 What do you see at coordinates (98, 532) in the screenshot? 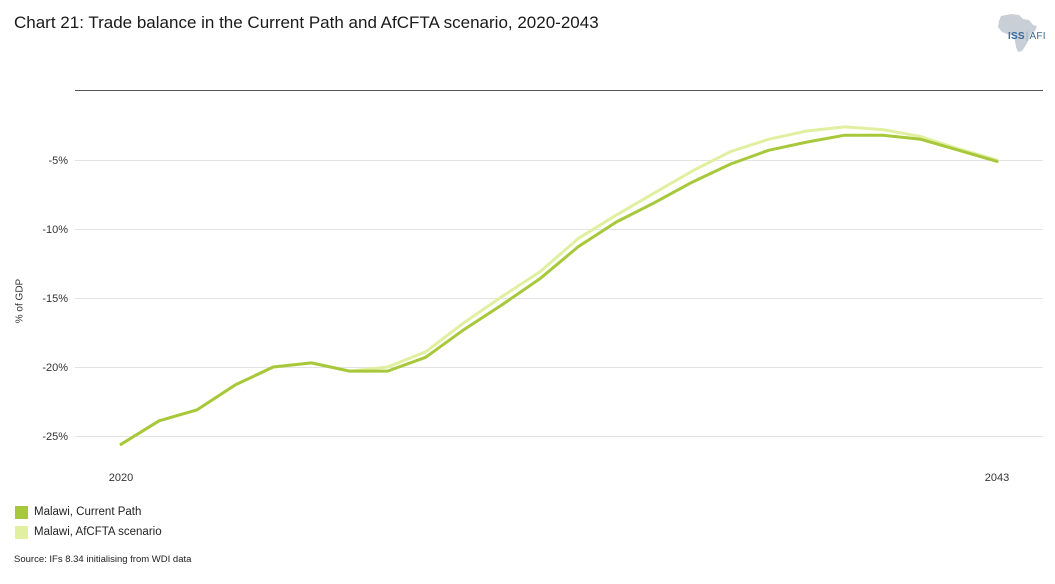
I see `legend-label-afcfta: Malawi, AfCFTA scenario` at bounding box center [98, 532].